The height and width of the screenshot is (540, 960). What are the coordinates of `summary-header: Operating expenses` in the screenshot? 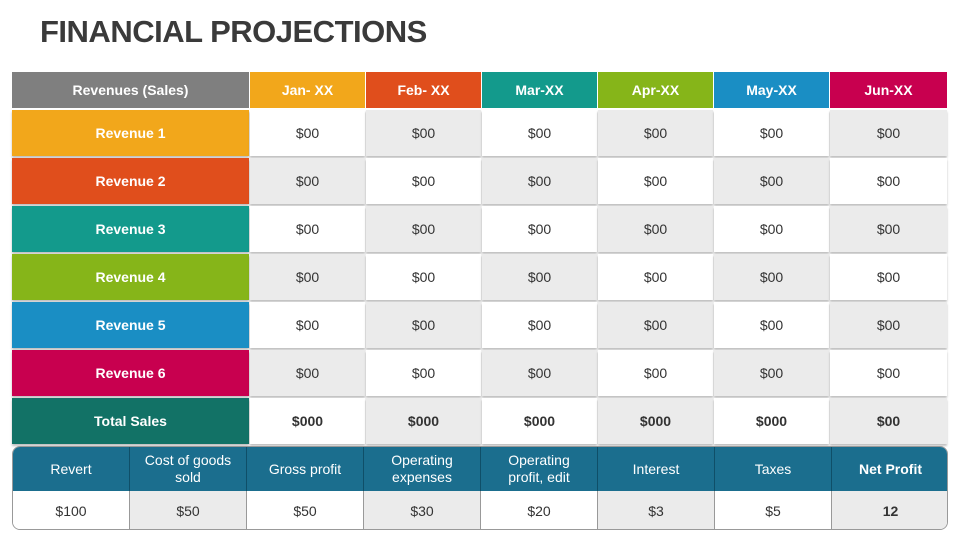 It's located at (422, 469).